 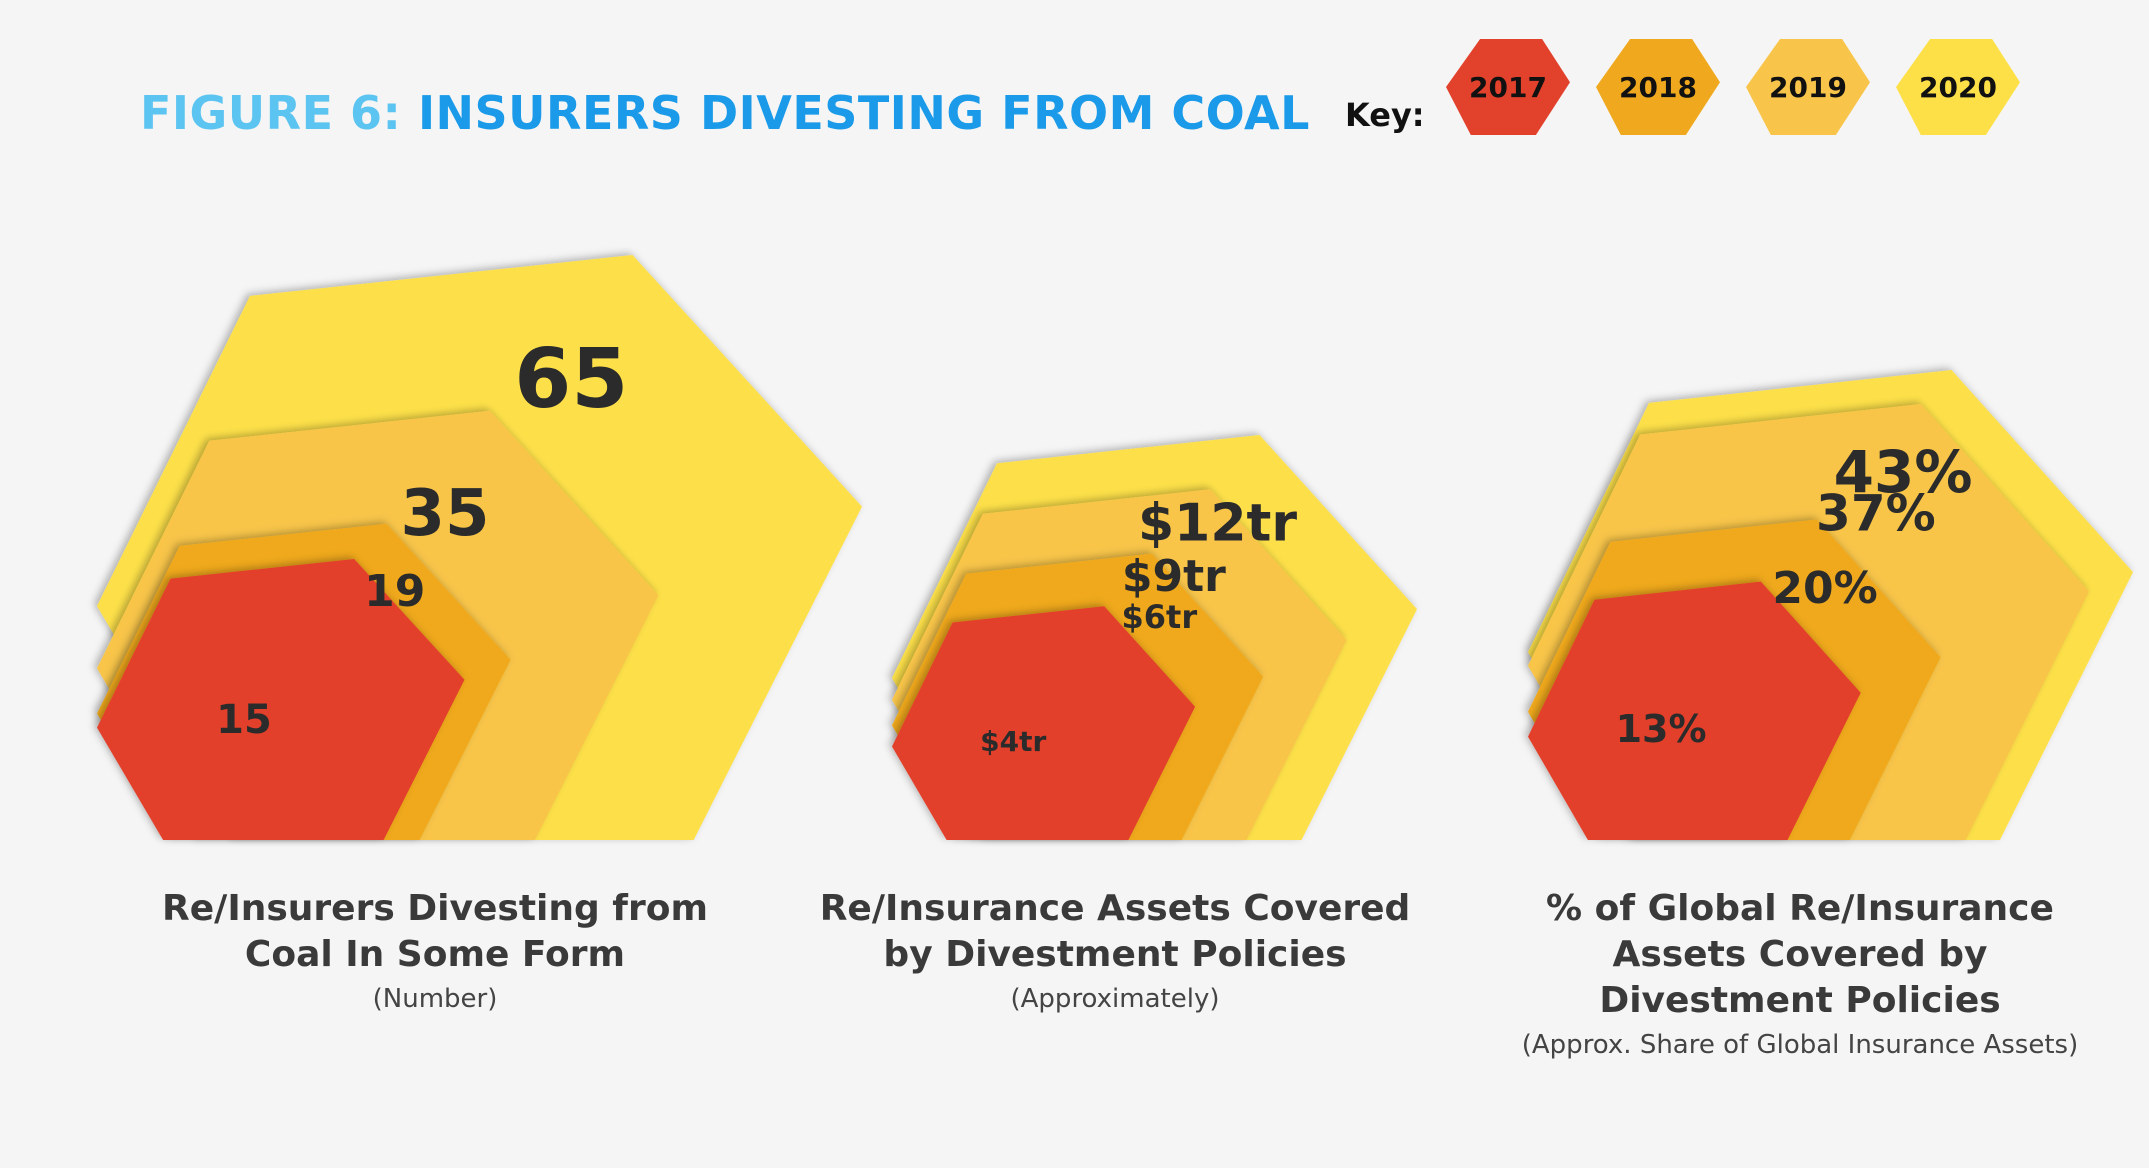 I want to click on legend-swatch-2018, so click(x=1658, y=87).